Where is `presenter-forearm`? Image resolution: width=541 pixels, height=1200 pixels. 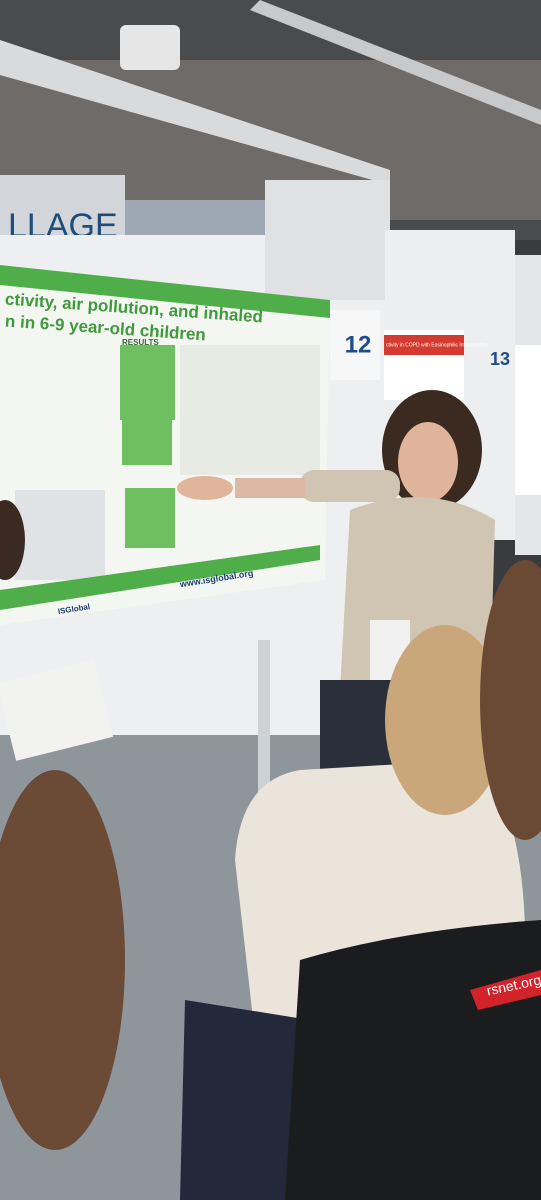 presenter-forearm is located at coordinates (270, 488).